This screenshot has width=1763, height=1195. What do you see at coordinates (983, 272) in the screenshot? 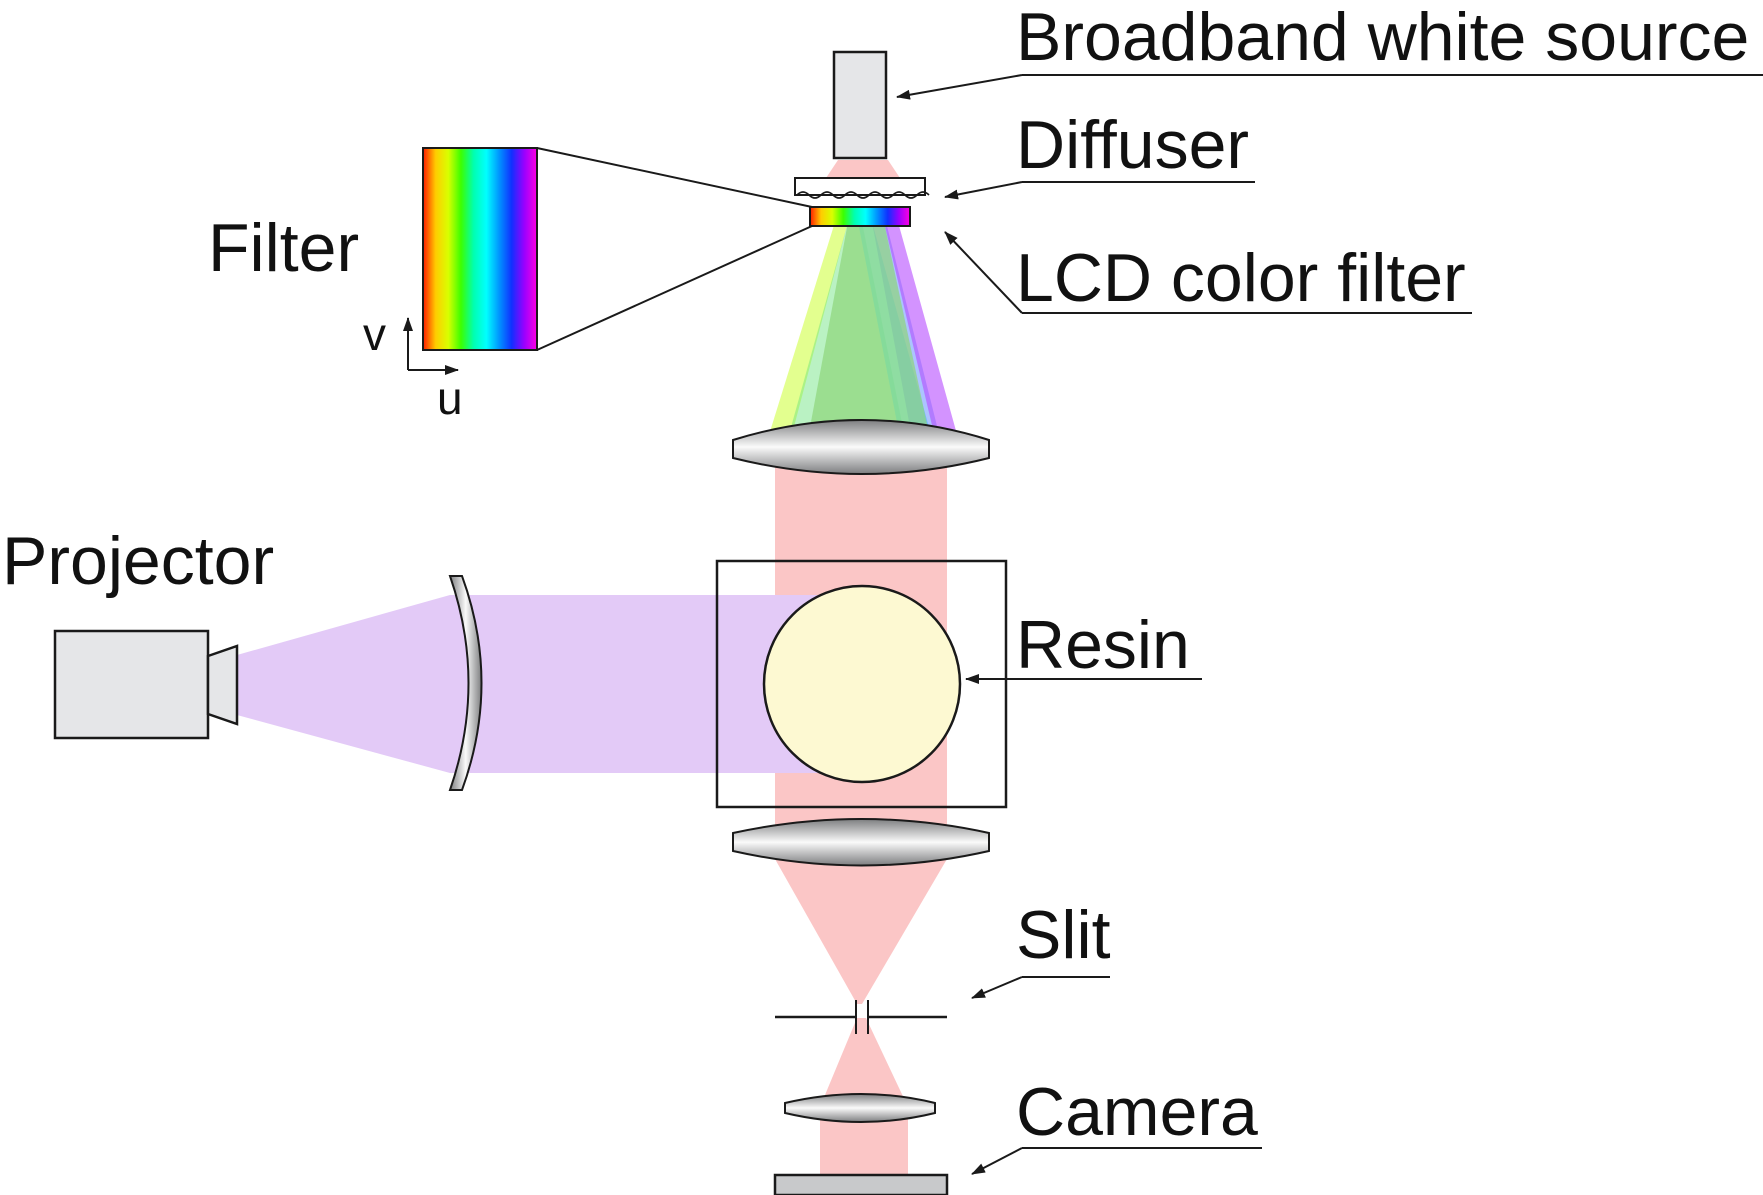
I see `label-lcd-leader` at bounding box center [983, 272].